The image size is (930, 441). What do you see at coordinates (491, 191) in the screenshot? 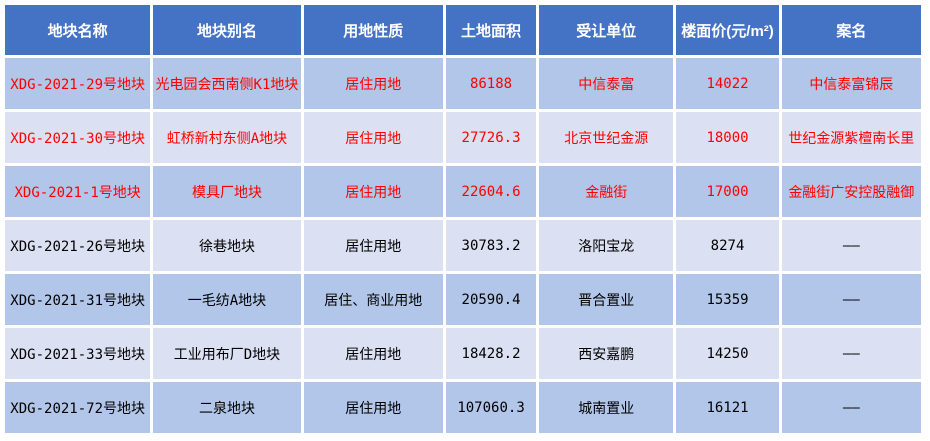
I see `cell-land-area: 22604.6` at bounding box center [491, 191].